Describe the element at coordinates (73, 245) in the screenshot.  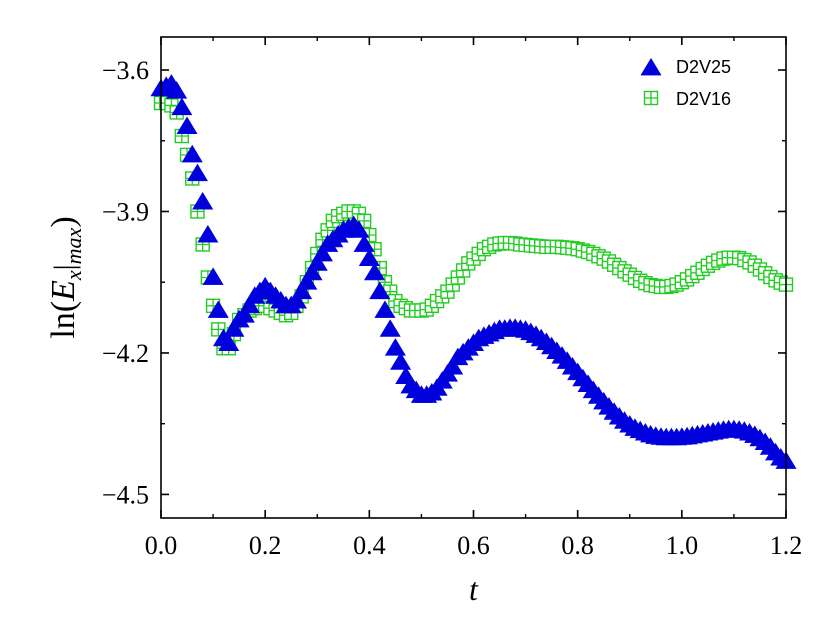
I see `y-axis-title-subscript: max` at that location.